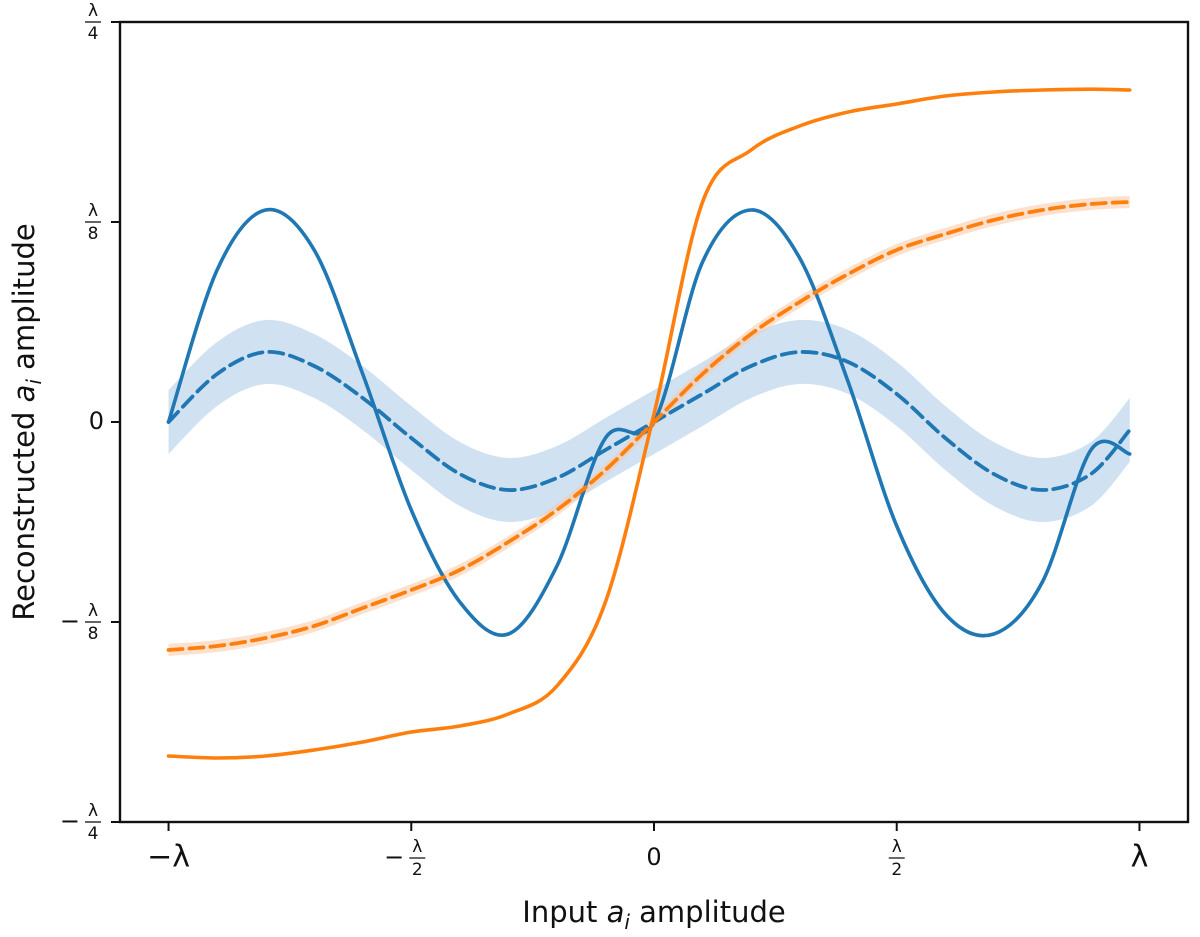 The image size is (1200, 937). What do you see at coordinates (616, 912) in the screenshot?
I see `x-axis-title-part-1: a` at bounding box center [616, 912].